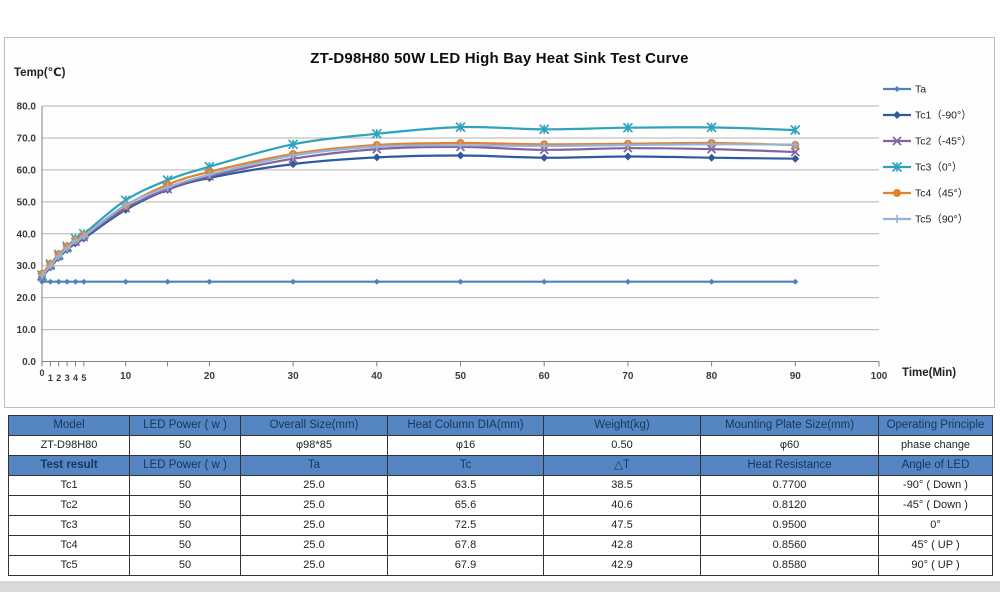 The image size is (1000, 592). What do you see at coordinates (41, 373) in the screenshot?
I see `svg-text: 0` at bounding box center [41, 373].